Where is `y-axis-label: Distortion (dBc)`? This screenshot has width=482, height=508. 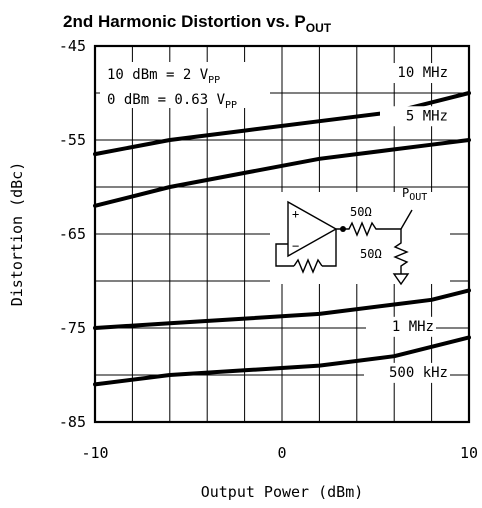
y-axis-label: Distortion (dBc) is located at coordinates (17, 234).